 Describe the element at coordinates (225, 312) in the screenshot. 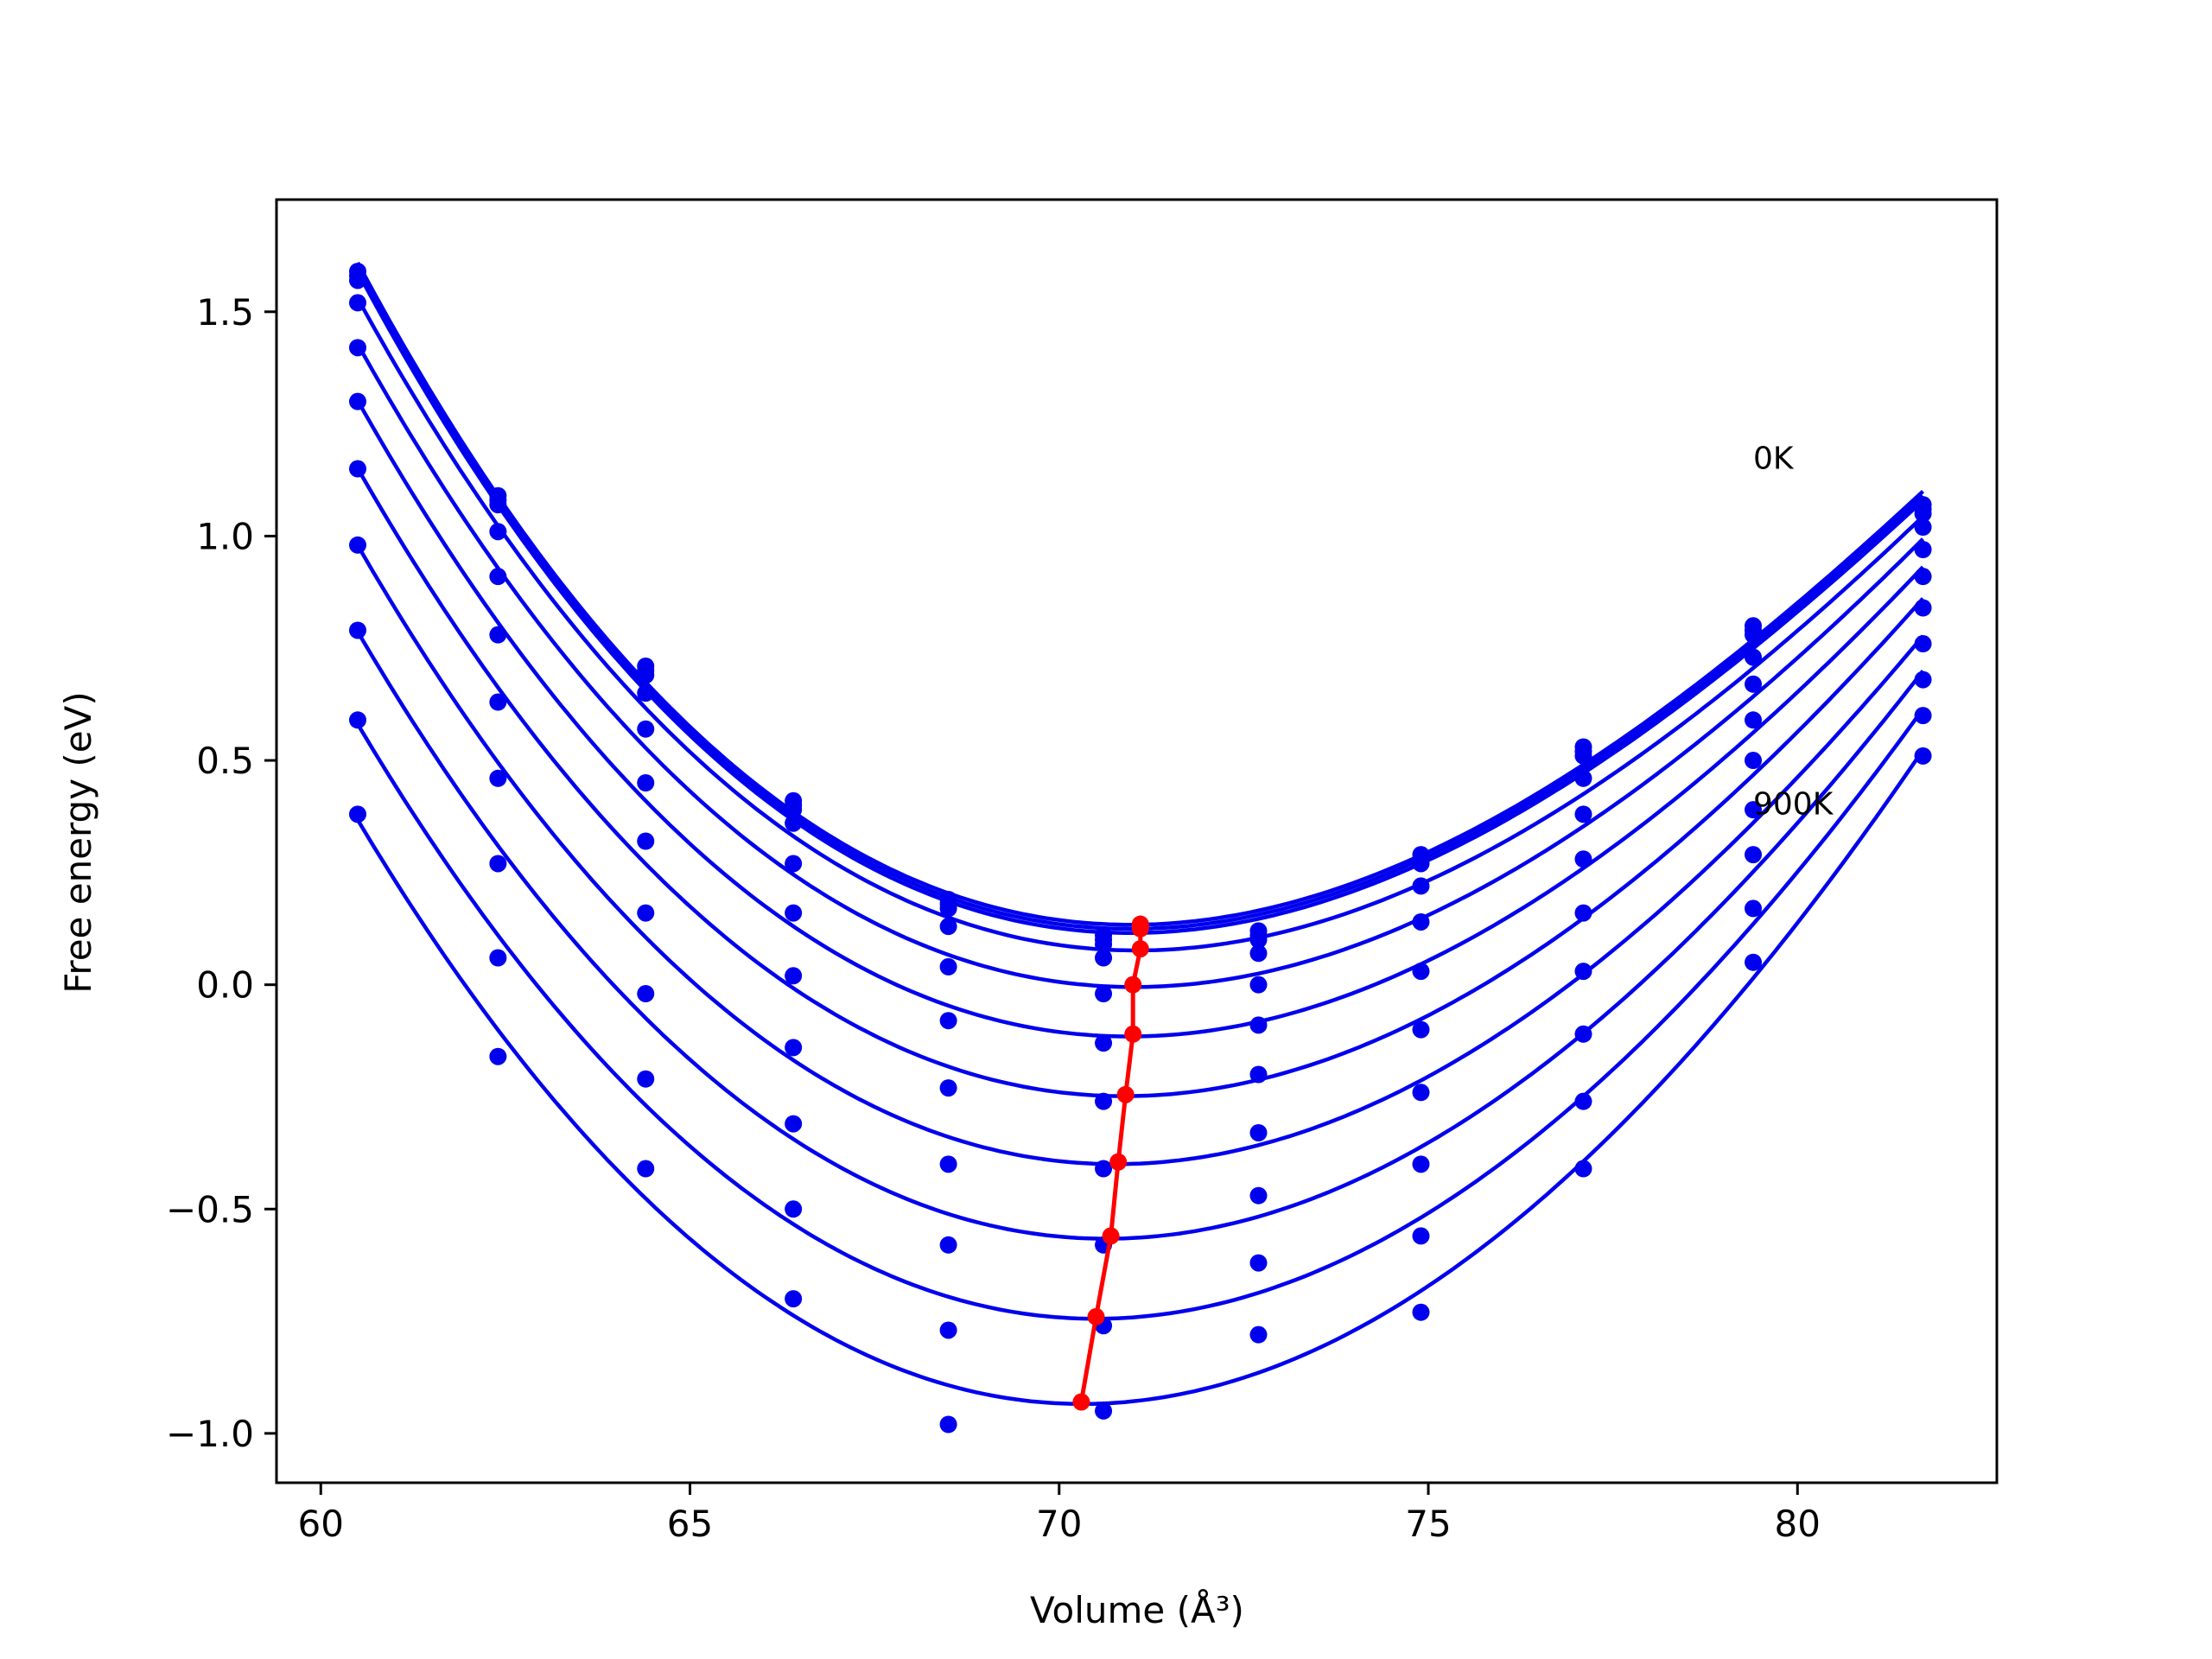

I see `y-tick-label-5: 1.5` at that location.